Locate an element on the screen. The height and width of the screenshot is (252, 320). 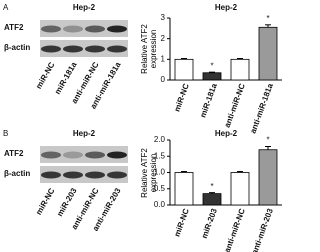
y-tick-label: 2 is located at coordinates (163, 38).